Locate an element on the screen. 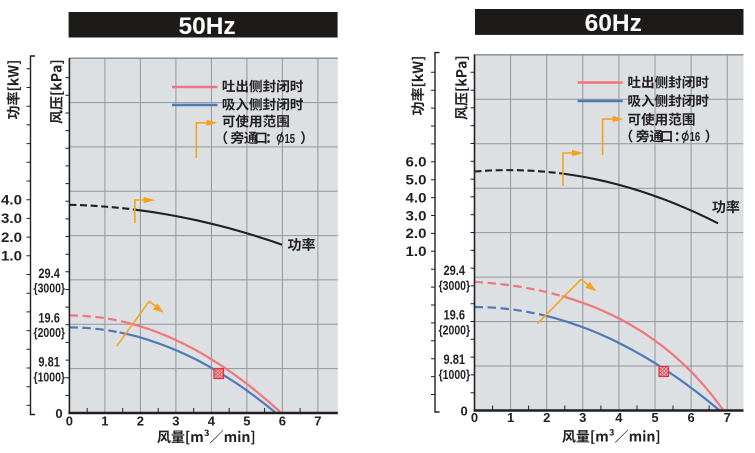 The height and width of the screenshot is (453, 755). svg-text: 50Hz is located at coordinates (206, 26).